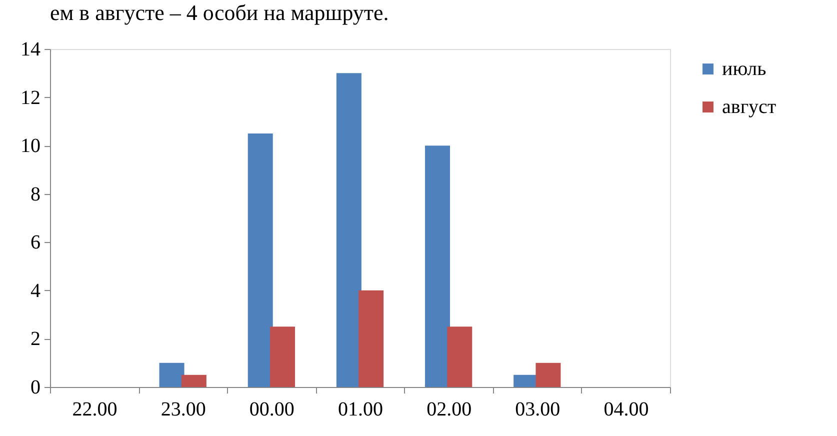 The height and width of the screenshot is (436, 837). I want to click on y-tick-label: 0, so click(35, 387).